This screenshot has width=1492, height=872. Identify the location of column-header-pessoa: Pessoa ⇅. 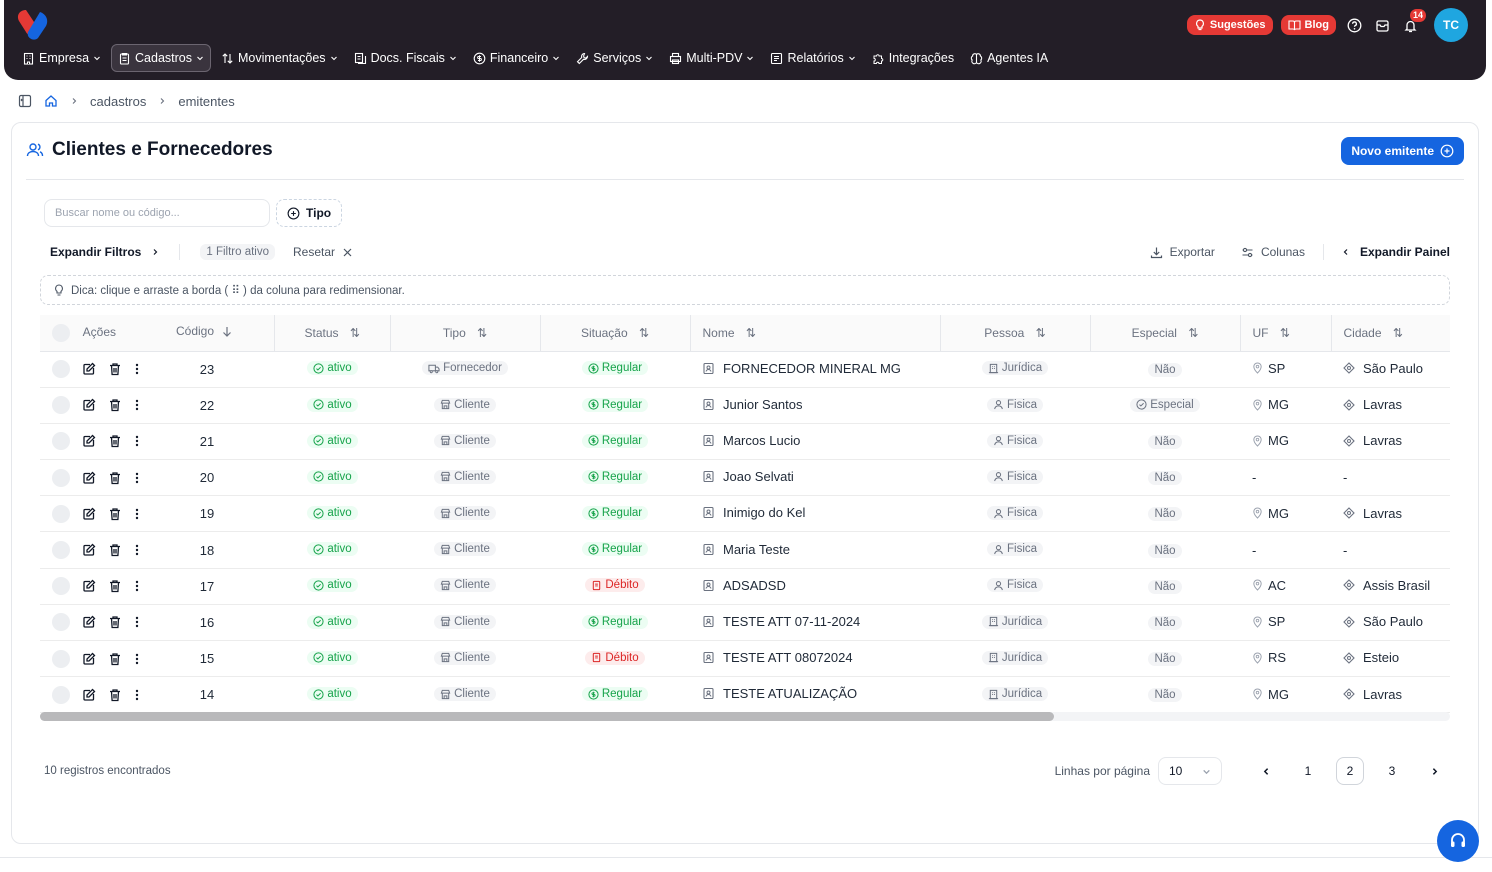
(1015, 333).